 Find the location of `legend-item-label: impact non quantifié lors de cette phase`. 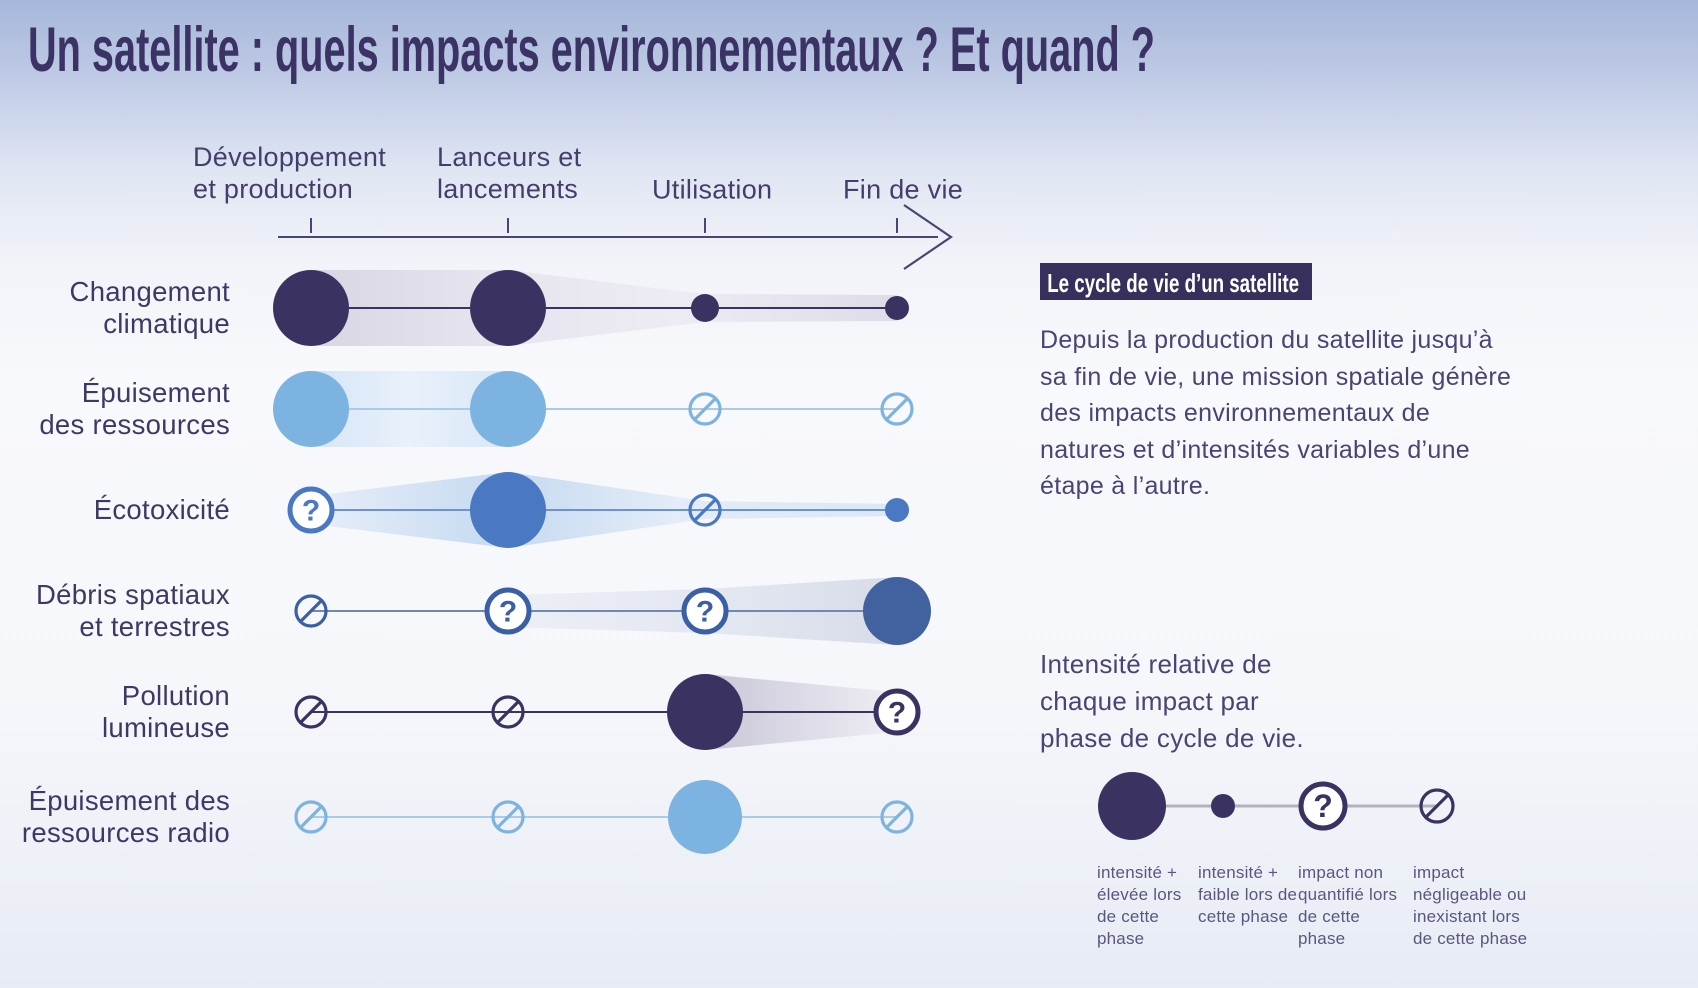

legend-item-label: impact non quantifié lors de cette phase is located at coordinates (1348, 906).